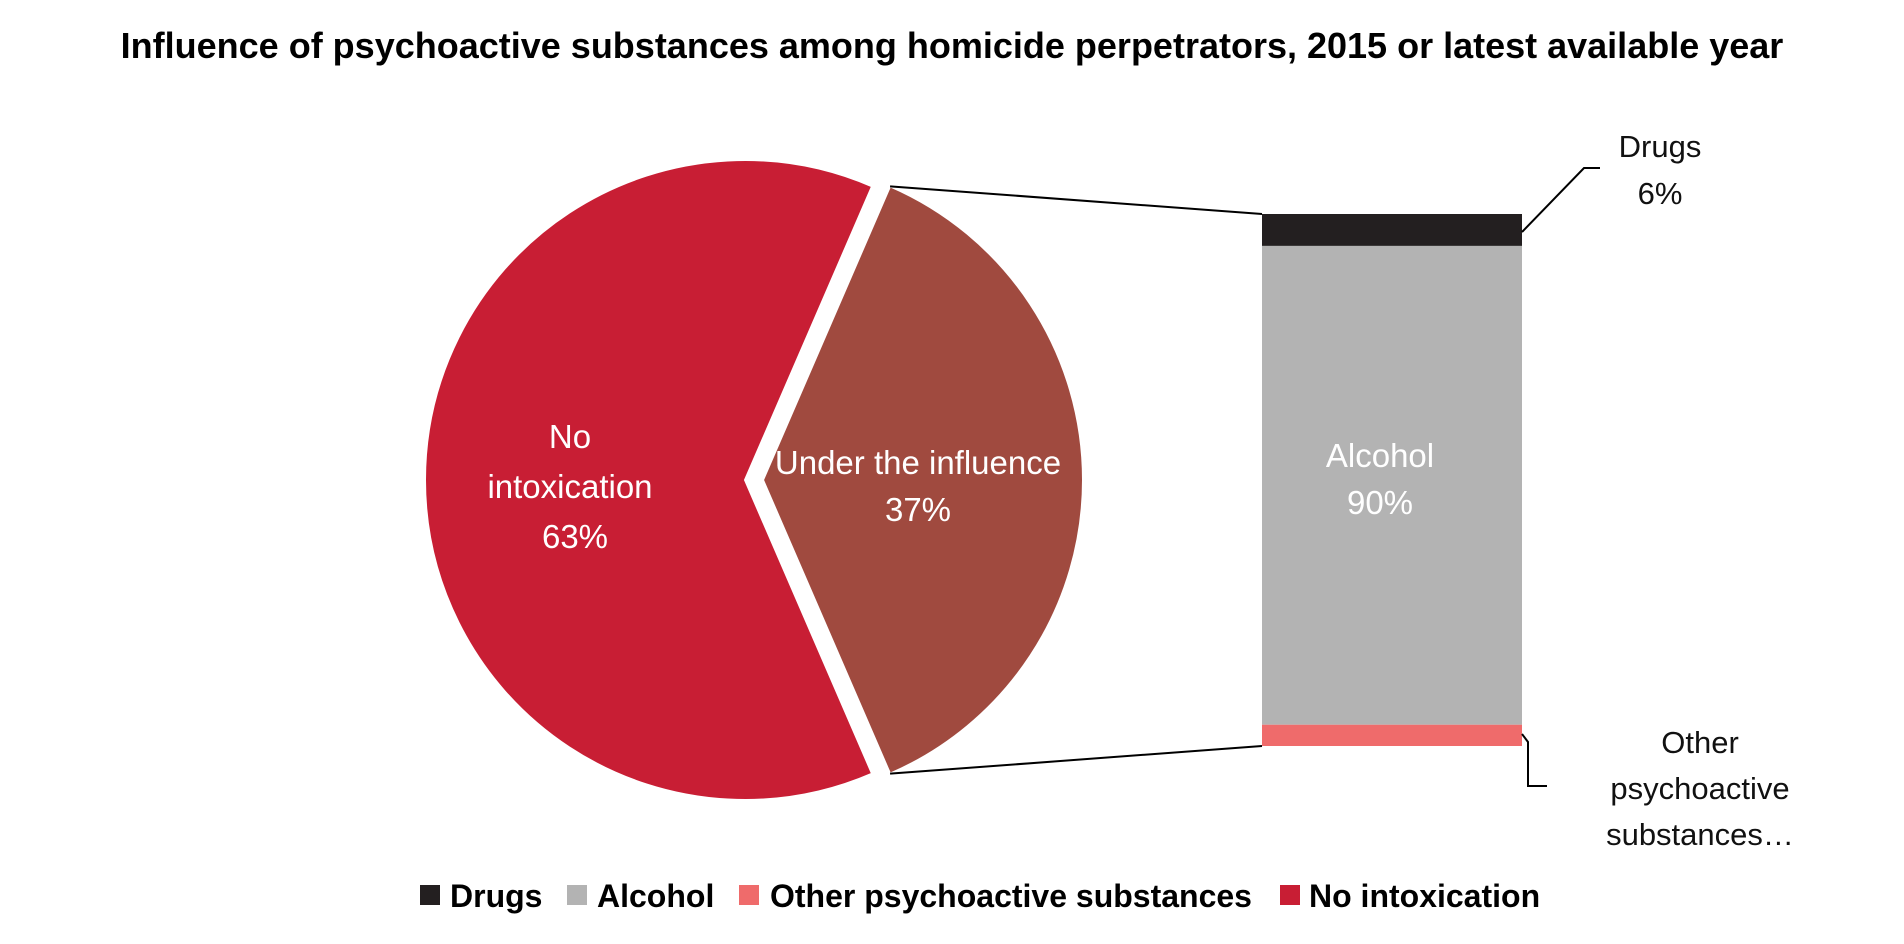 Image resolution: width=1904 pixels, height=944 pixels. What do you see at coordinates (496, 896) in the screenshot?
I see `legend-label-drugs: Drugs` at bounding box center [496, 896].